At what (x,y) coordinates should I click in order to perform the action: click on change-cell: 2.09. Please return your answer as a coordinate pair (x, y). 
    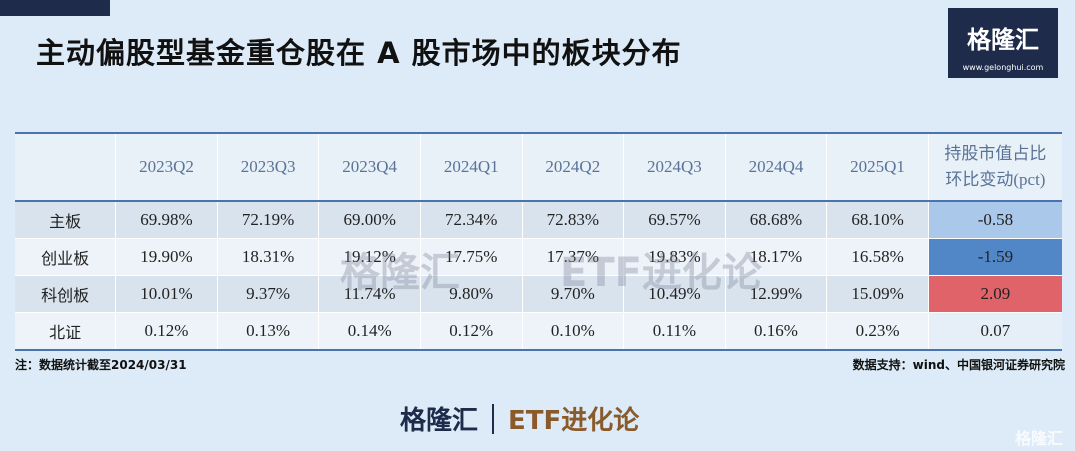
    Looking at the image, I should click on (994, 294).